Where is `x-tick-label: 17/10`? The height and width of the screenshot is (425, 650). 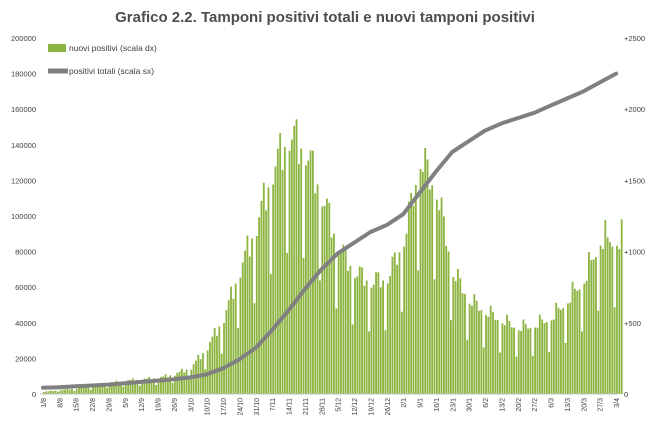 x-tick-label: 17/10 is located at coordinates (224, 407).